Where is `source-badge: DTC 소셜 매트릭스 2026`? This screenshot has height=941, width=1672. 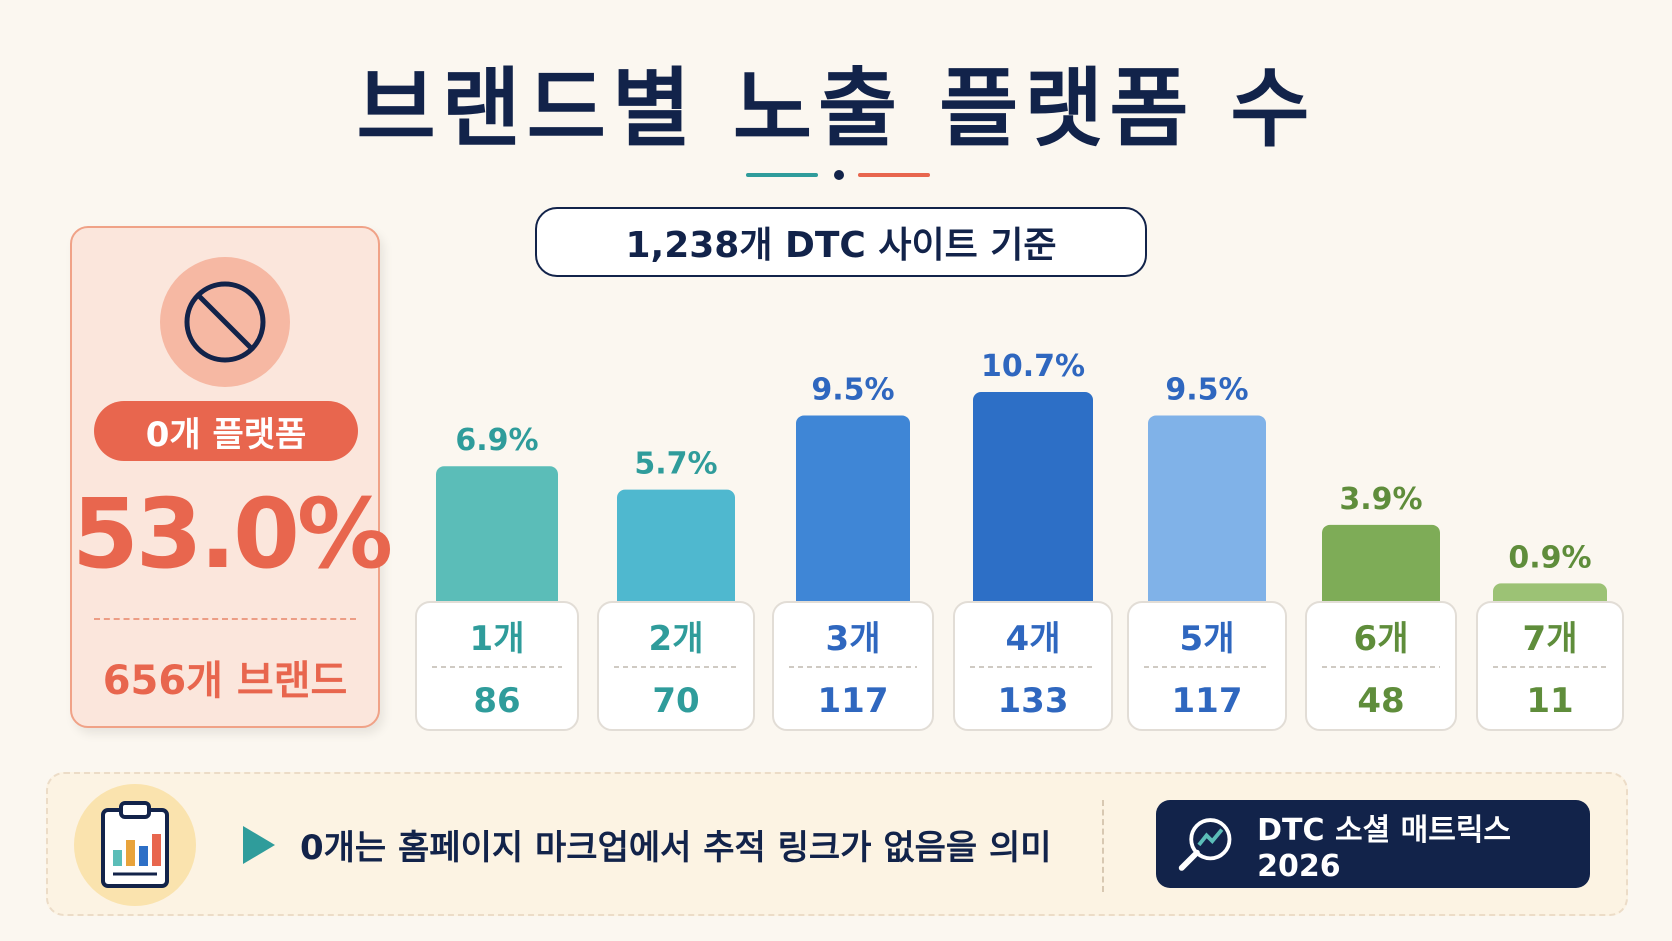
source-badge: DTC 소셜 매트릭스 2026 is located at coordinates (1373, 844).